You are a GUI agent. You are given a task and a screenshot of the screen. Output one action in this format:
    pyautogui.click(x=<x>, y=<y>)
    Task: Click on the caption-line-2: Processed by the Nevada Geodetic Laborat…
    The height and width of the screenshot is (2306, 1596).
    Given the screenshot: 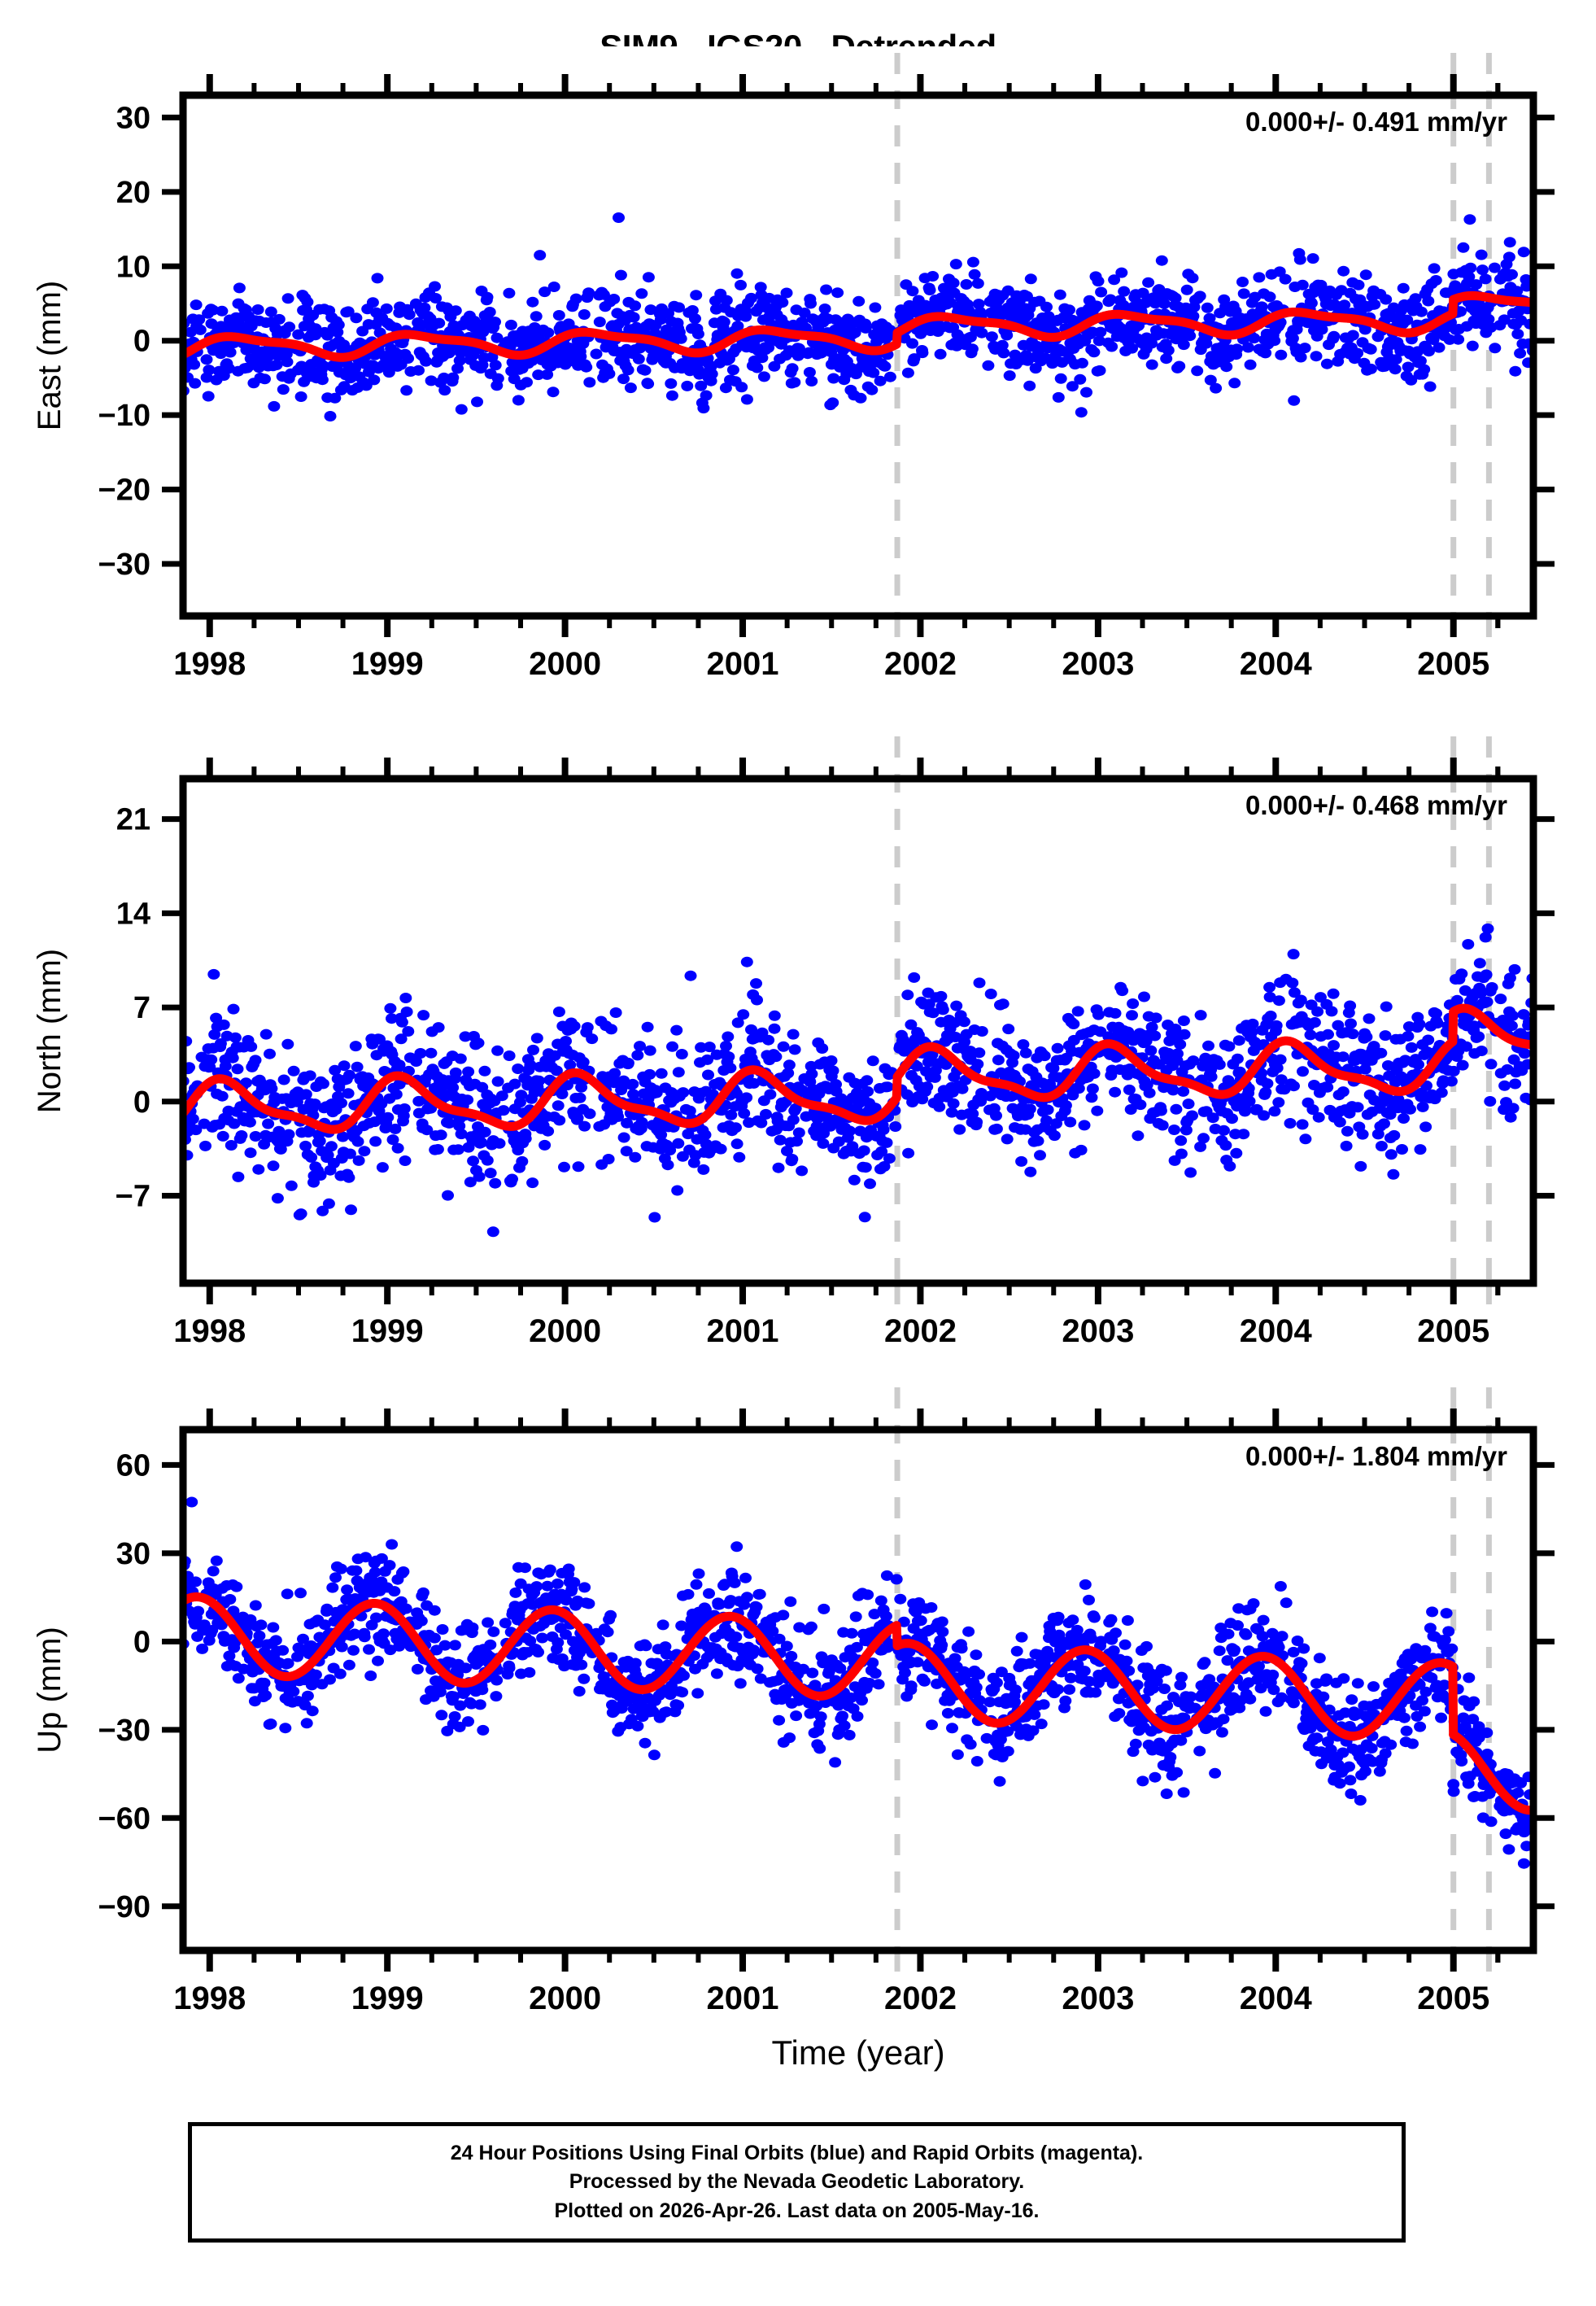 What is the action you would take?
    pyautogui.click(x=797, y=2182)
    